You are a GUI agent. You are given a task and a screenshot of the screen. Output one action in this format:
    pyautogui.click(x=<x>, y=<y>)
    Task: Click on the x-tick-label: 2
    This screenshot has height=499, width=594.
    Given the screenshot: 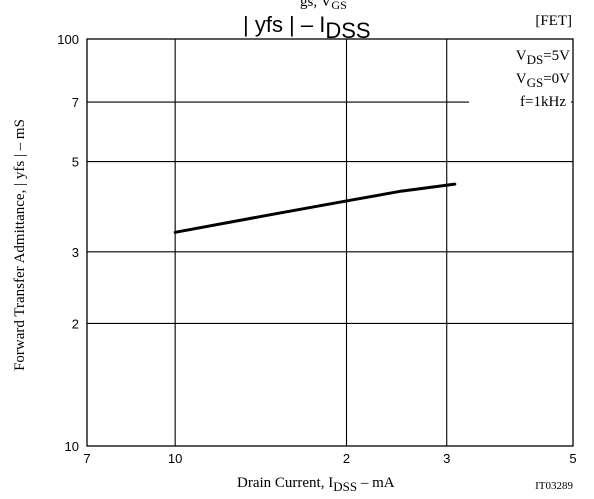 What is the action you would take?
    pyautogui.click(x=346, y=458)
    